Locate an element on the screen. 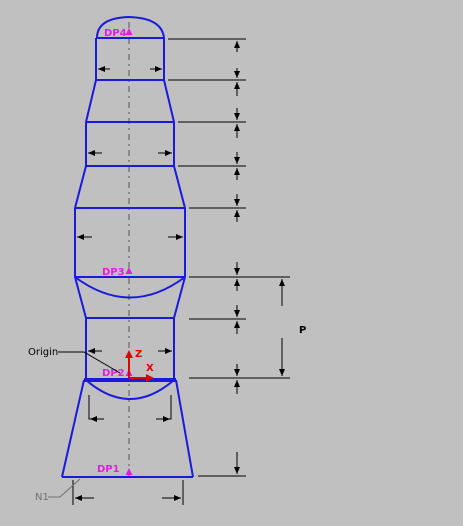 Image resolution: width=463 pixels, height=526 pixels. taper2-right is located at coordinates (179, 187).